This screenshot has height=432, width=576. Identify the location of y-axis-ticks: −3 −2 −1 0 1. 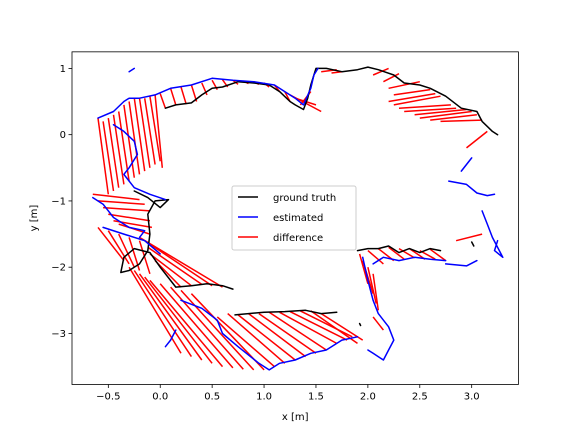
(61, 202).